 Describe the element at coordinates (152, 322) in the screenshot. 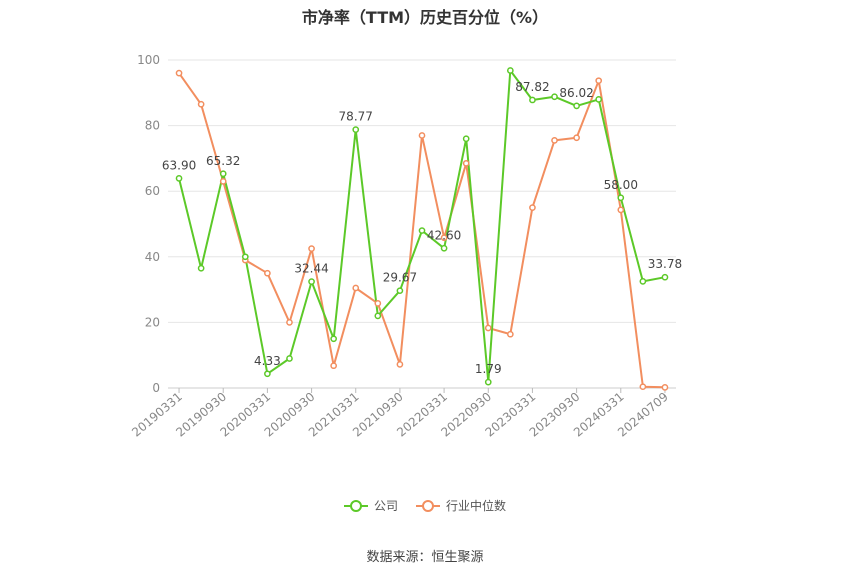

I see `y-tick-label: 20` at that location.